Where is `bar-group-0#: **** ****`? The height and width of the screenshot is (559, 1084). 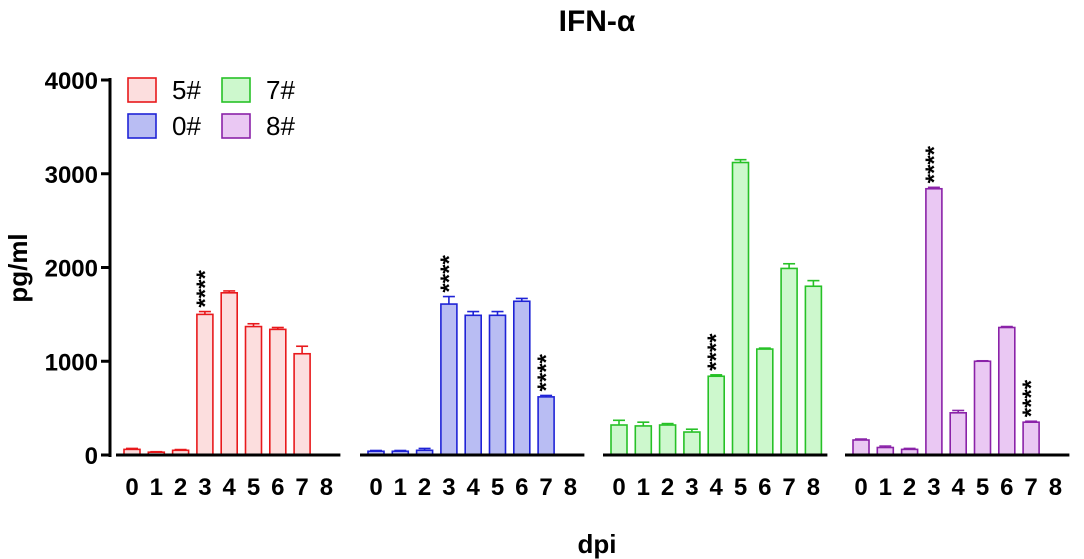 bar-group-0#: **** **** is located at coordinates (463, 355).